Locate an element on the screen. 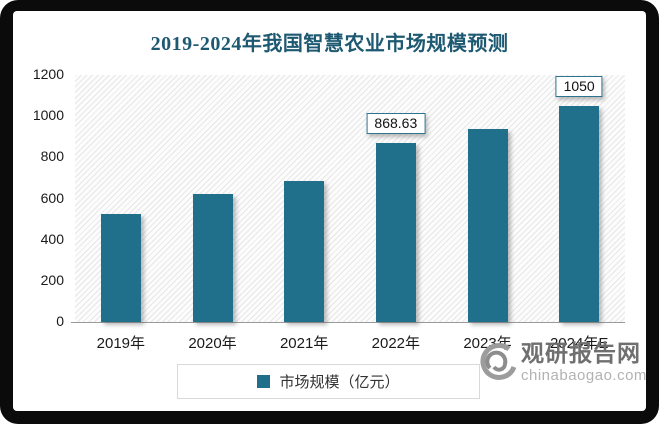 Image resolution: width=659 pixels, height=424 pixels. x-axis-label: 2020年 is located at coordinates (212, 343).